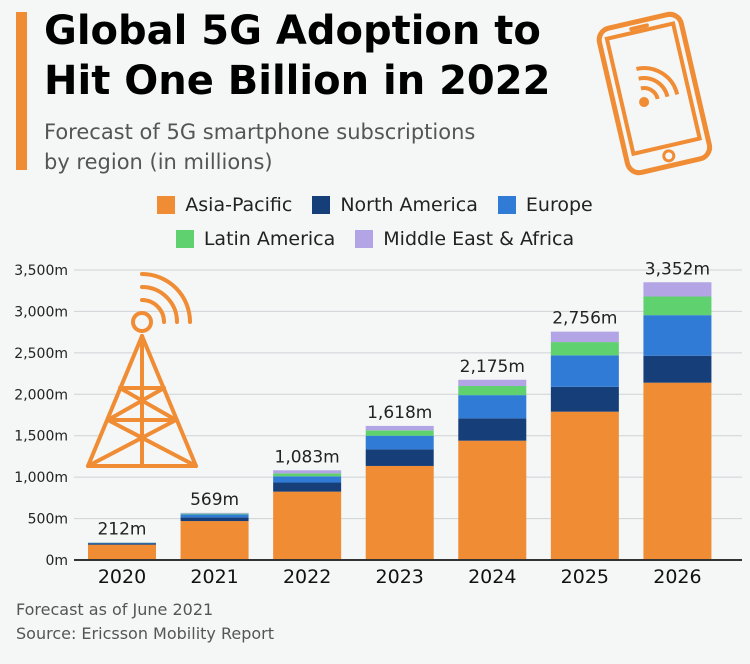 Image resolution: width=750 pixels, height=664 pixels. Describe the element at coordinates (399, 413) in the screenshot. I see `total-label-2023: 1,618m` at that location.